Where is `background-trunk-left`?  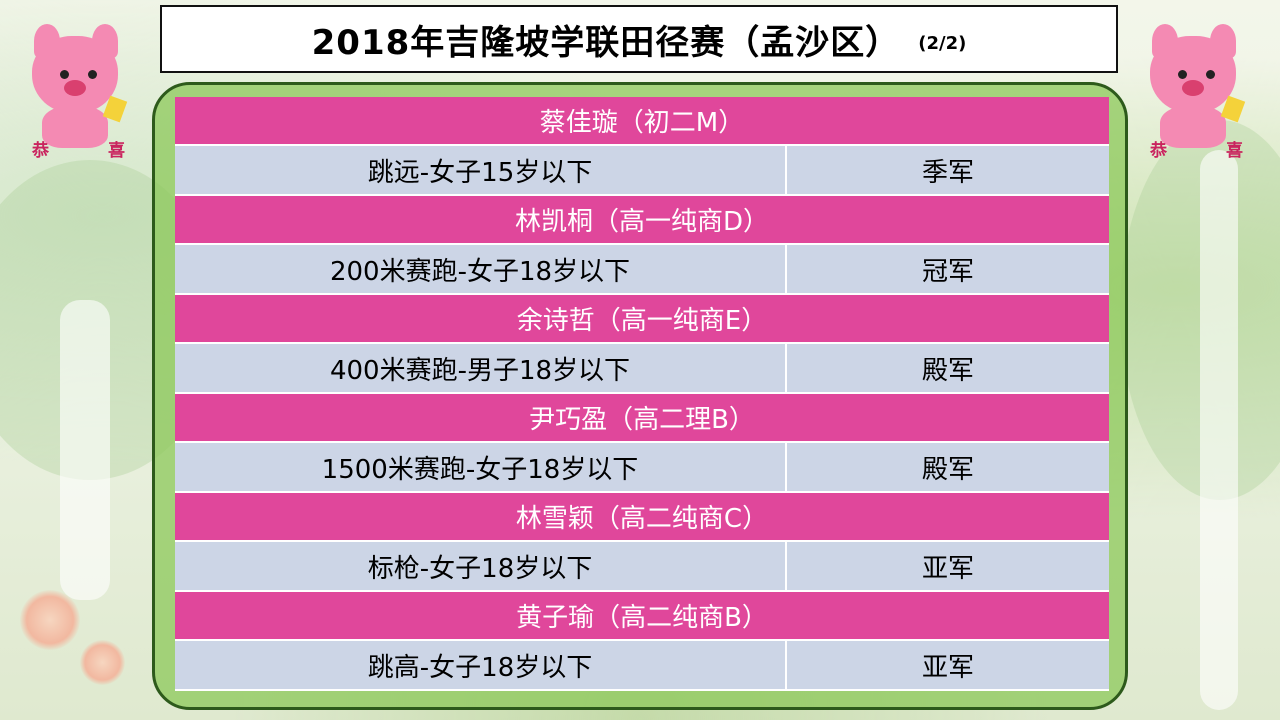 background-trunk-left is located at coordinates (85, 450).